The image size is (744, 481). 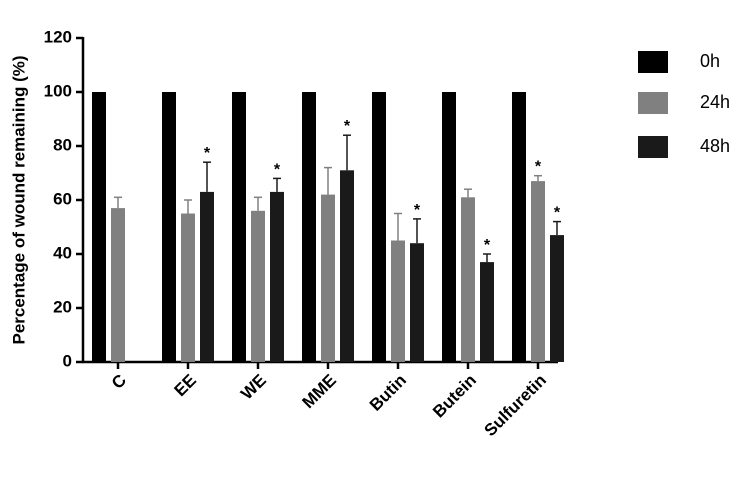 What do you see at coordinates (715, 102) in the screenshot?
I see `legend-label: 24h` at bounding box center [715, 102].